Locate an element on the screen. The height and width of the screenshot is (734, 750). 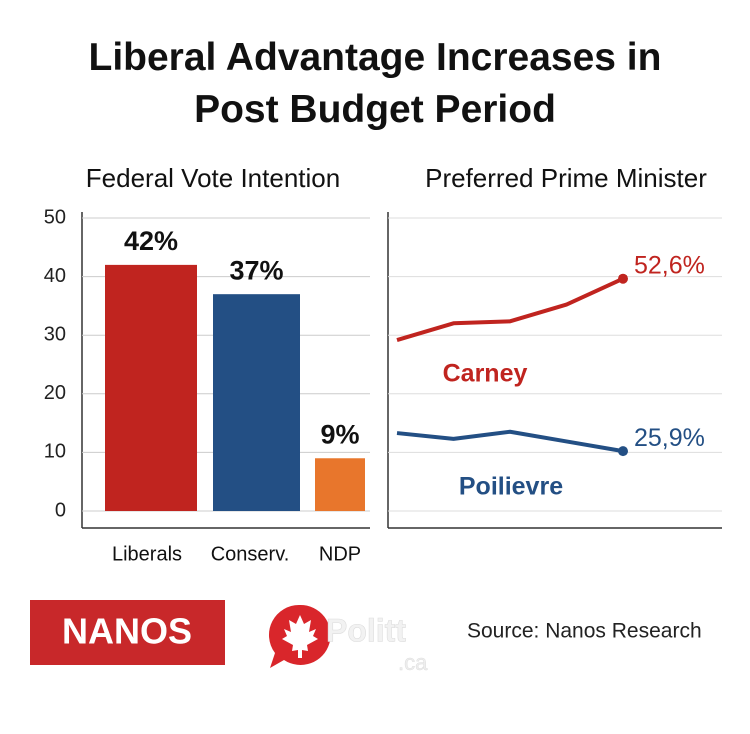
x-tick-label: Conserv. is located at coordinates (250, 554).